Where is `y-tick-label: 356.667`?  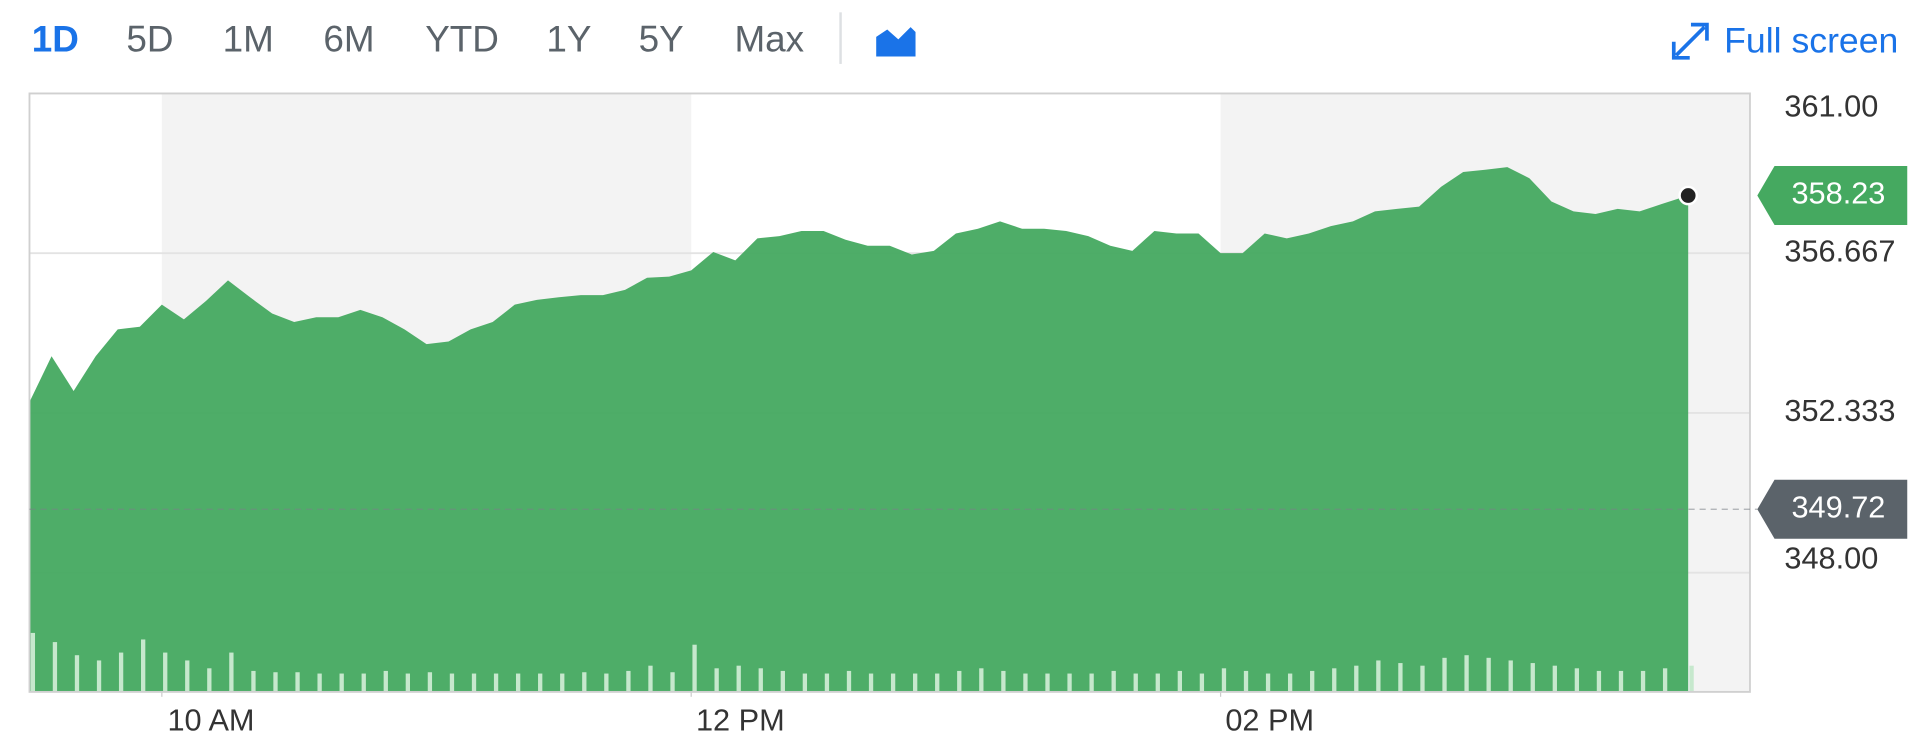 y-tick-label: 356.667 is located at coordinates (1839, 250).